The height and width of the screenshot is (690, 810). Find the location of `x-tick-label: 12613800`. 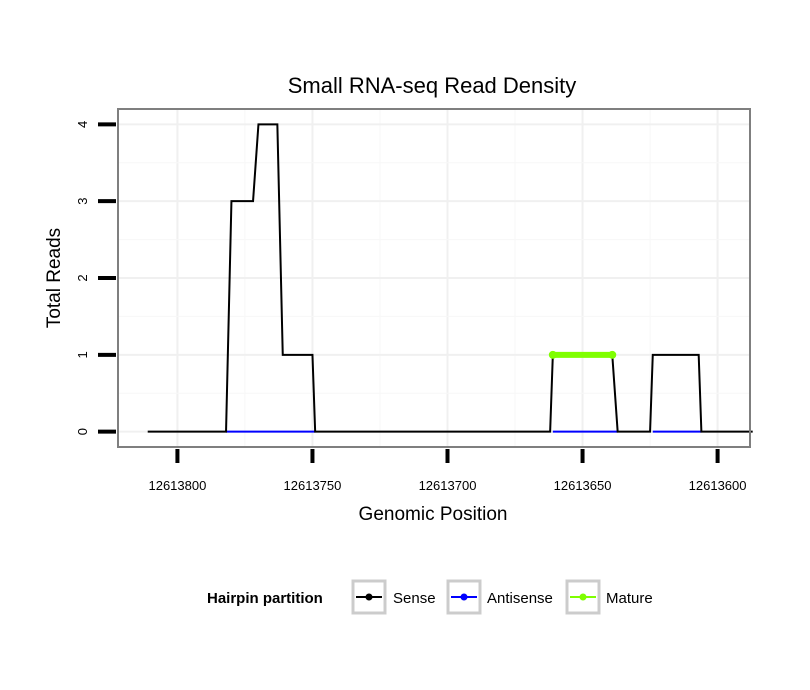

x-tick-label: 12613800 is located at coordinates (177, 485).